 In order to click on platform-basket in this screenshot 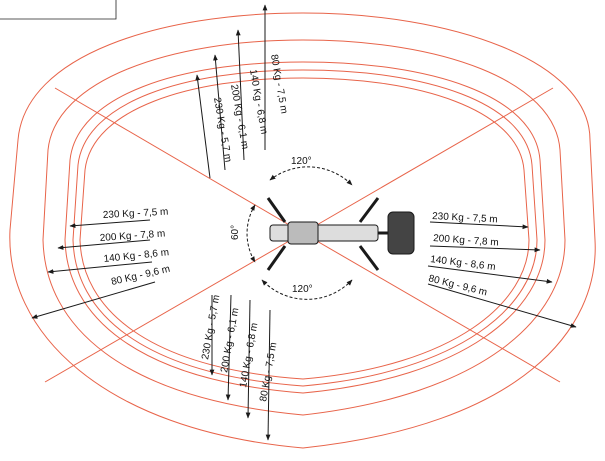, I will do `click(401, 233)`.